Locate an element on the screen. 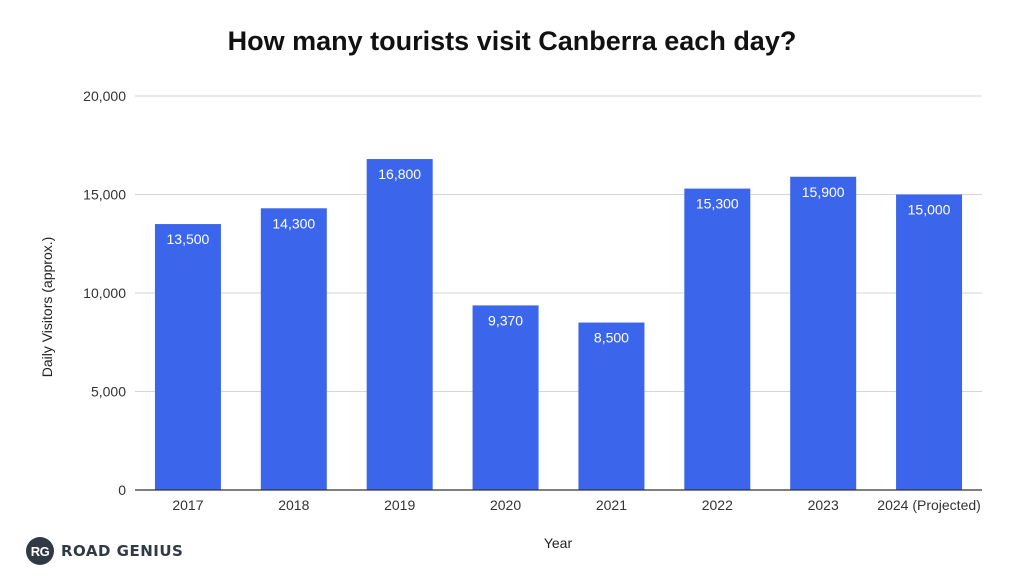 Image resolution: width=1024 pixels, height=582 pixels. bar-value-label: 16,800 is located at coordinates (399, 174).